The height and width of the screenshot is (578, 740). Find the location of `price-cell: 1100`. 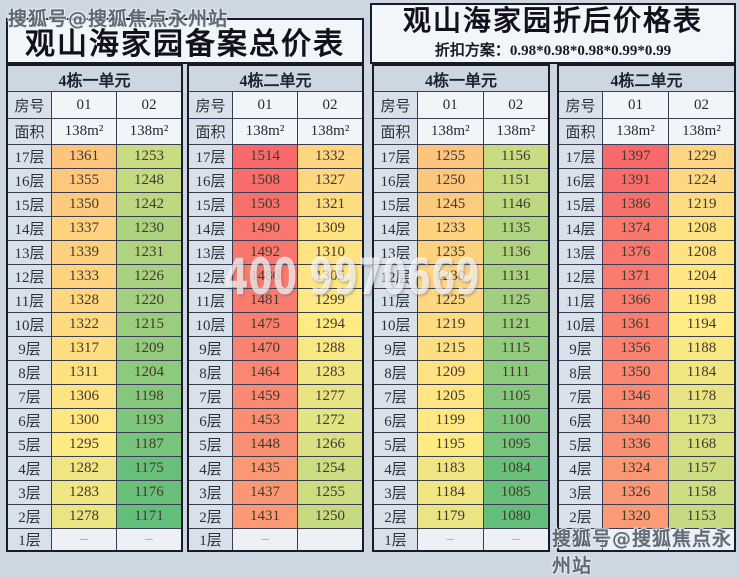

price-cell: 1100 is located at coordinates (515, 421).